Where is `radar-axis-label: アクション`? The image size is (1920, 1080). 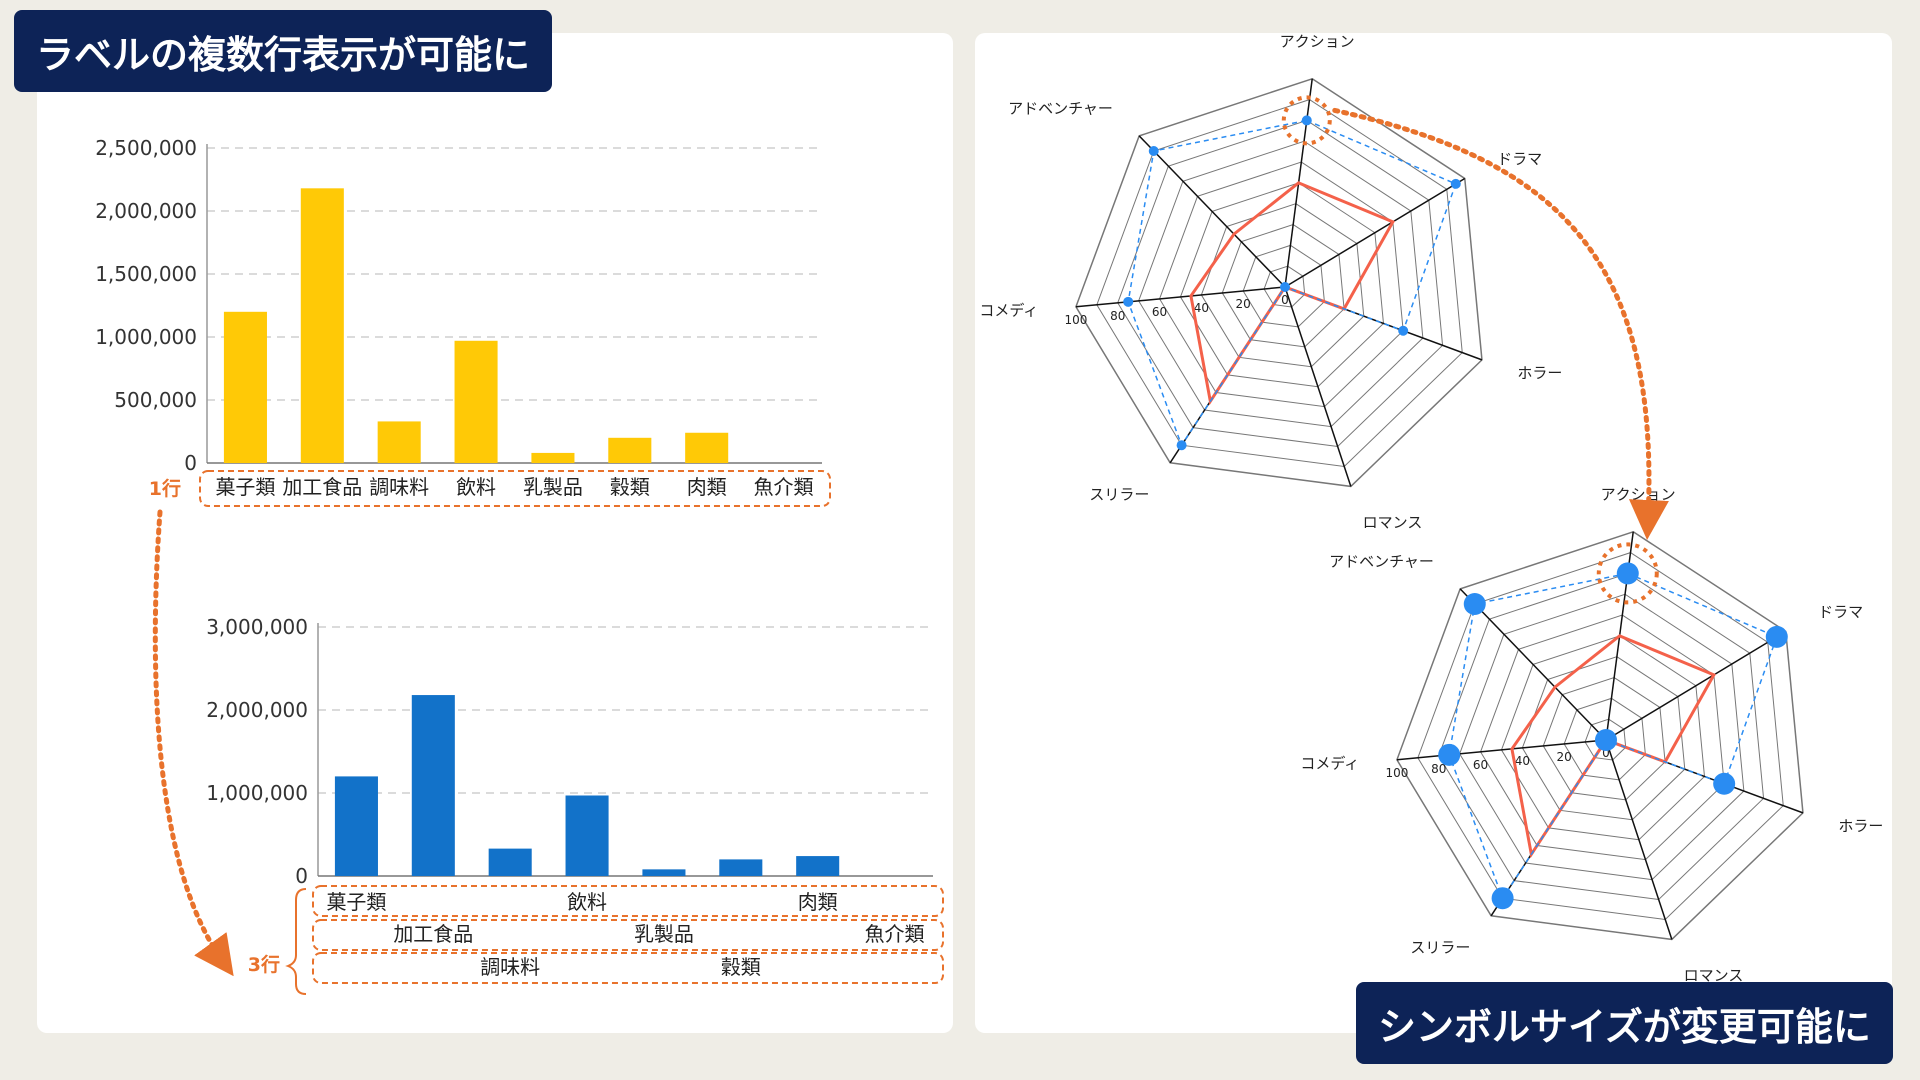
radar-axis-label: アクション is located at coordinates (1638, 494).